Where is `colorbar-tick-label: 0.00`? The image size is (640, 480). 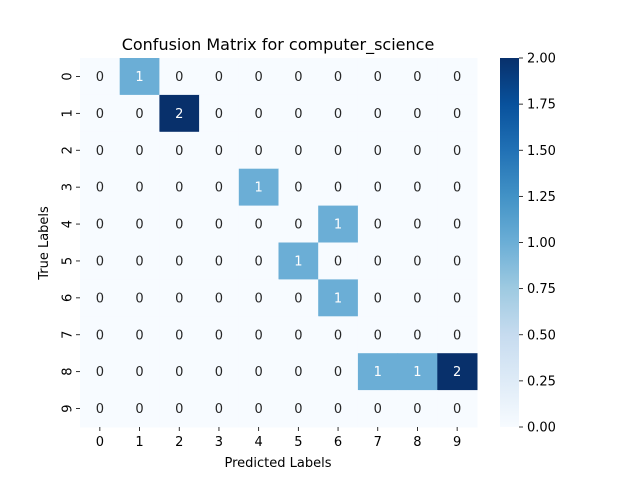
colorbar-tick-label: 0.00 is located at coordinates (541, 428).